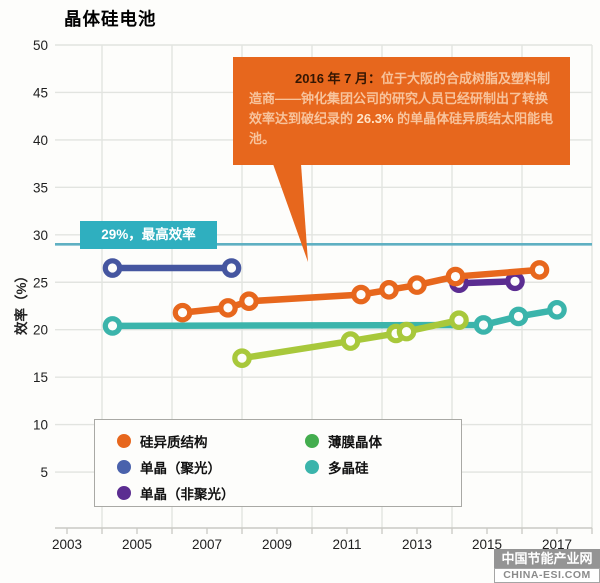  What do you see at coordinates (40, 92) in the screenshot?
I see `svg-text: 45` at bounding box center [40, 92].